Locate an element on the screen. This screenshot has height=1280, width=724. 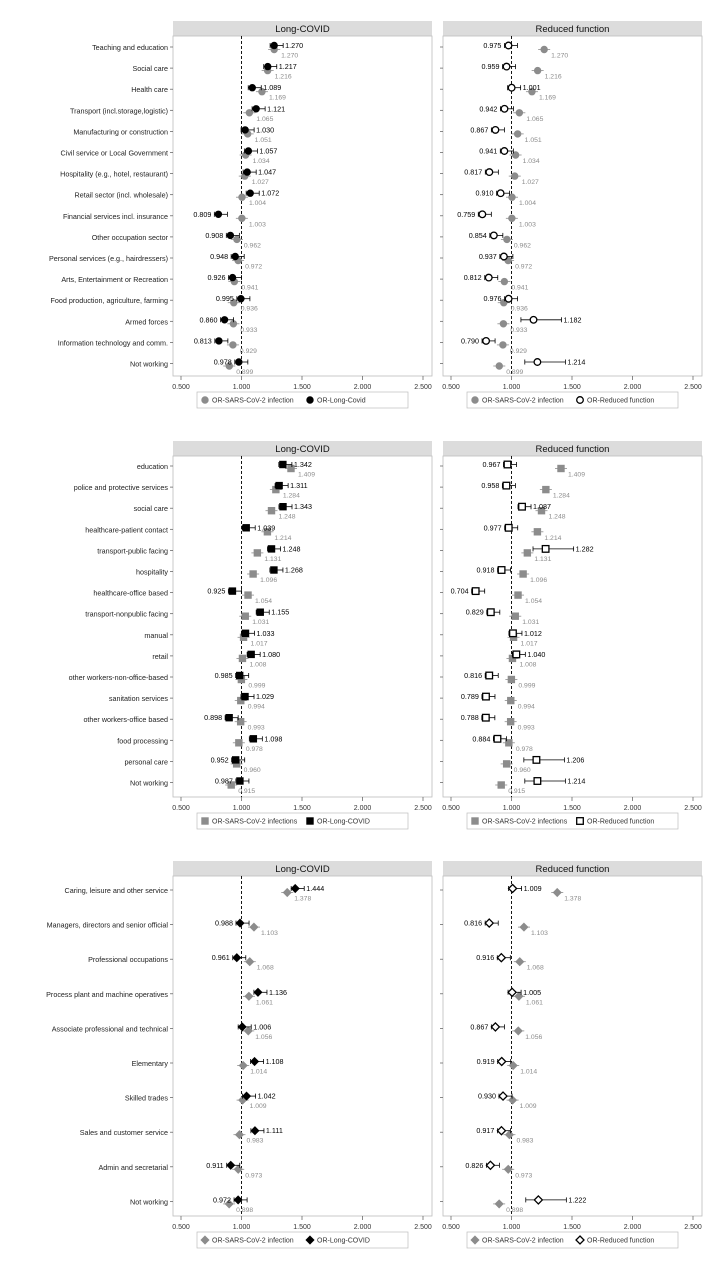
outcome-label: 1.217 is located at coordinates (288, 66).